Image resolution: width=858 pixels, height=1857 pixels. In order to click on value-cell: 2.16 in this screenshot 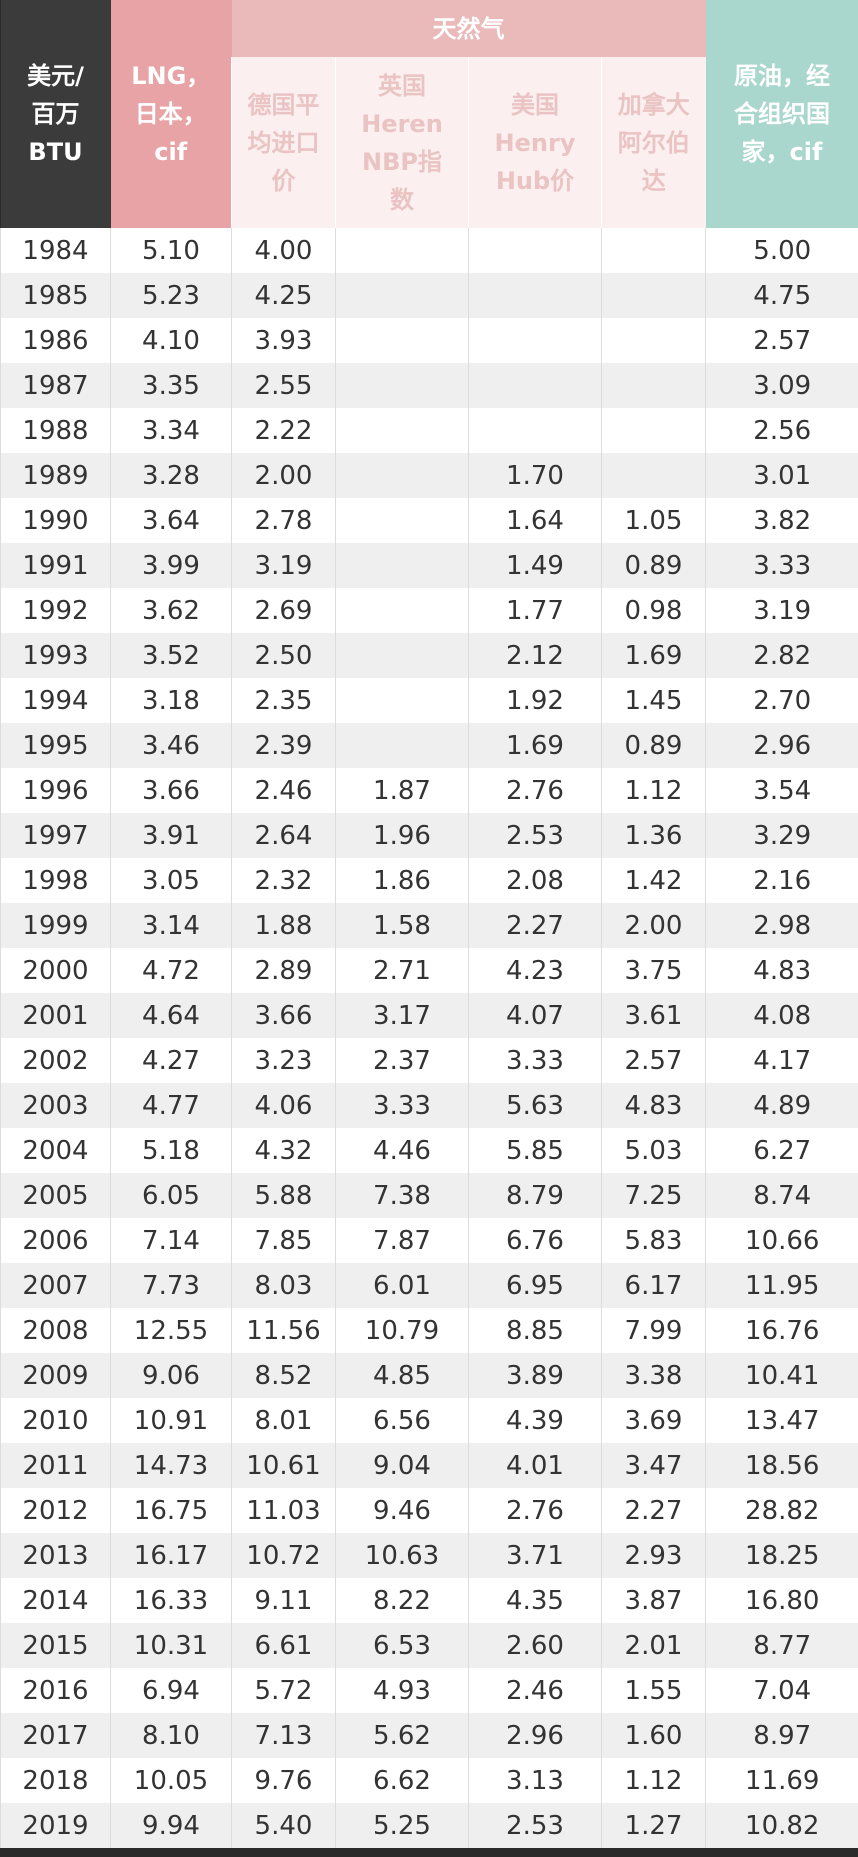, I will do `click(781, 880)`.